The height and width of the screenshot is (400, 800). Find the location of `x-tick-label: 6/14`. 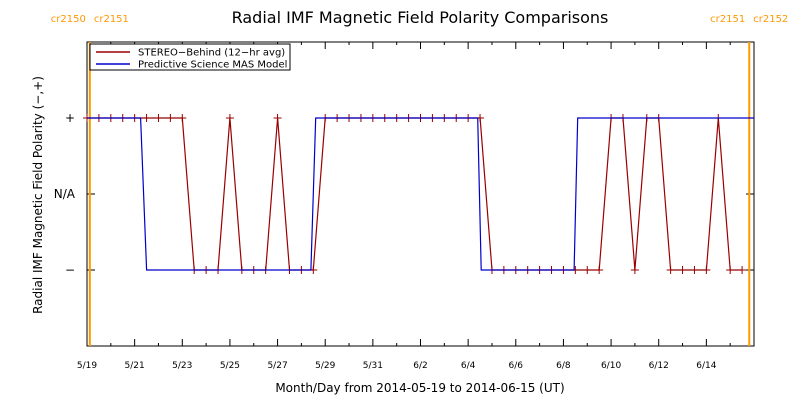

x-tick-label: 6/14 is located at coordinates (706, 366).